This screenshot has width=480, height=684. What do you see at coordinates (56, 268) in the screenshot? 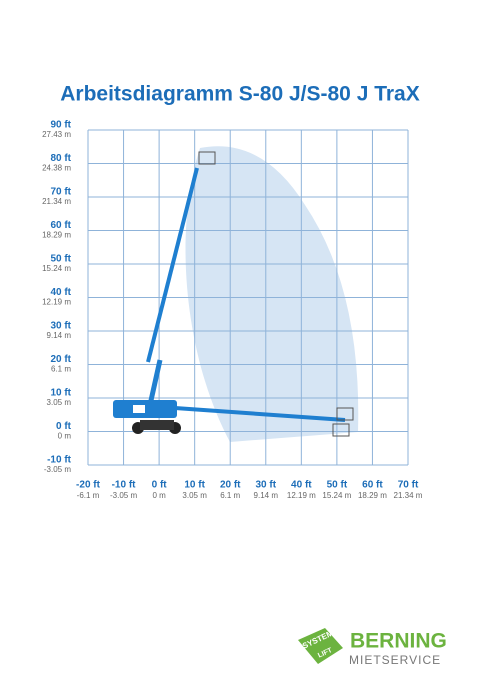
I see `y-tick-metric-label: 15.24 m` at bounding box center [56, 268].